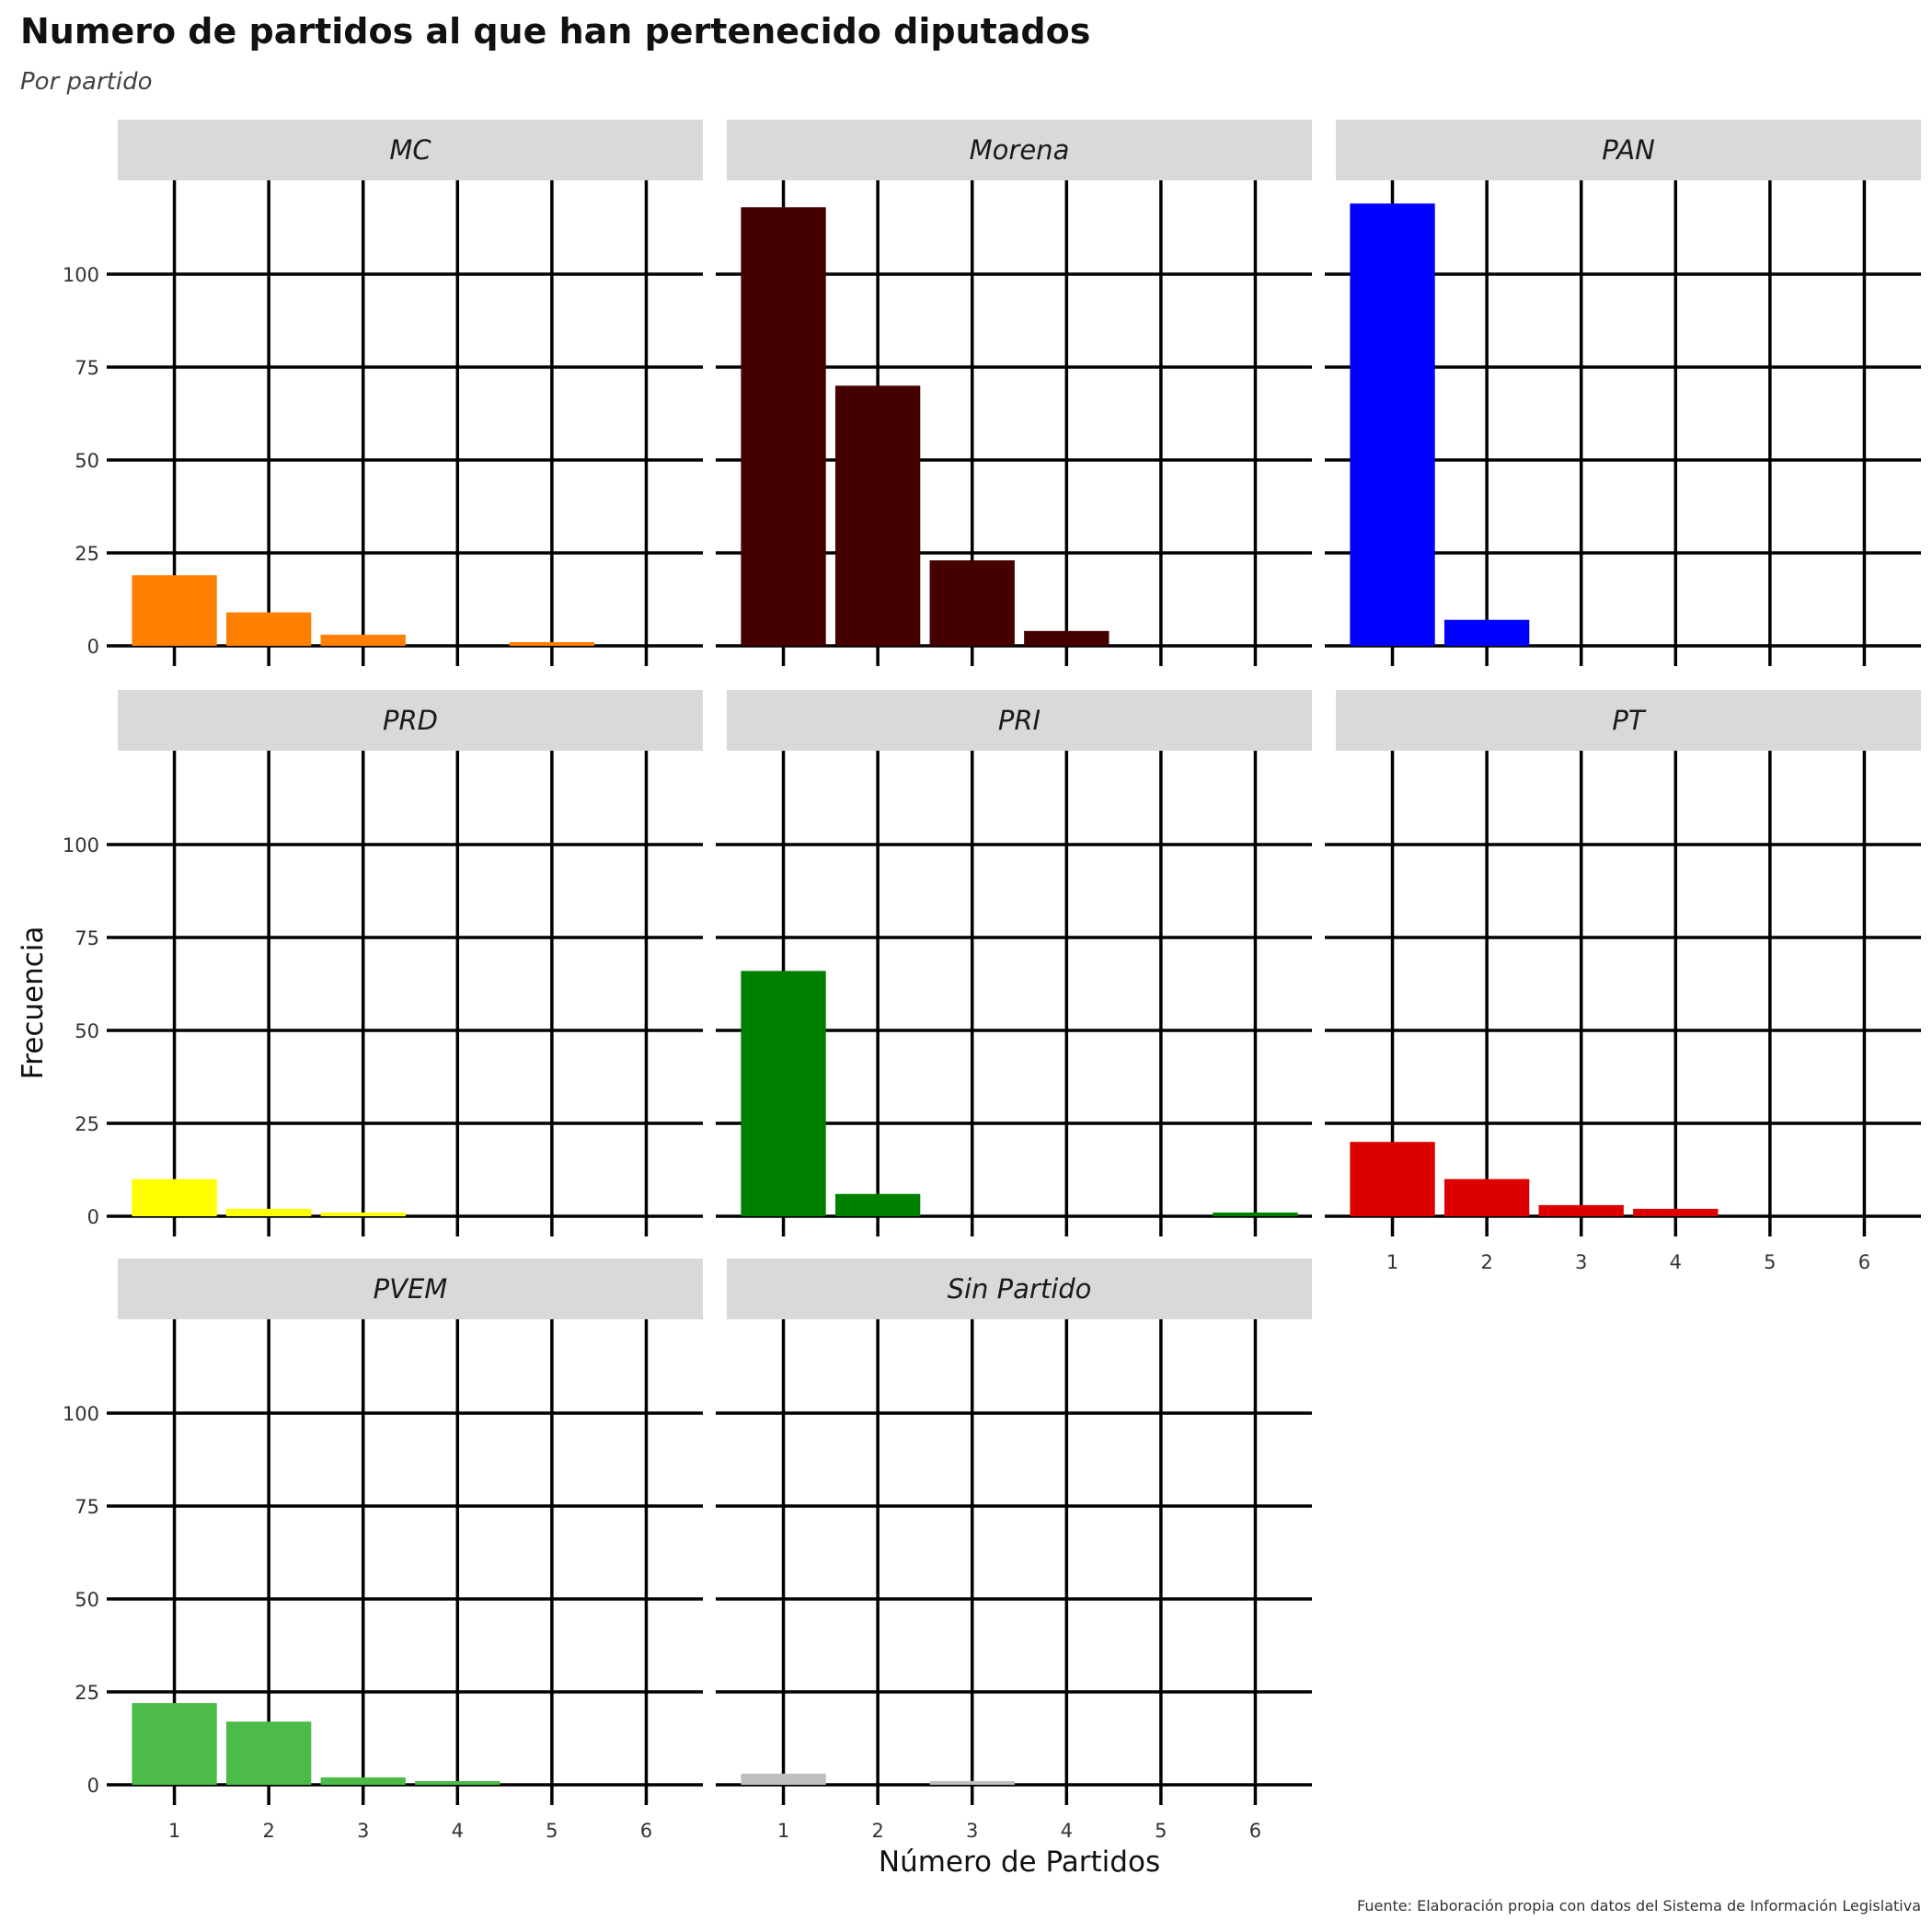  I want to click on facet-strip-label: PVEM, so click(411, 1289).